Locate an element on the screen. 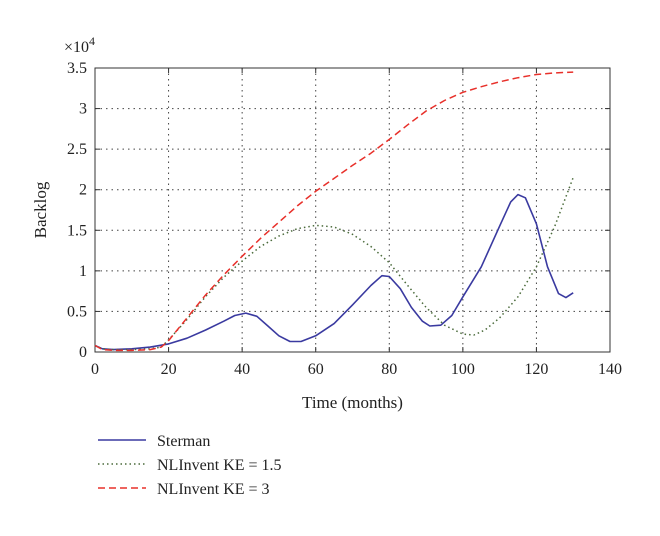  legend-label-1: Sterman is located at coordinates (183, 441).